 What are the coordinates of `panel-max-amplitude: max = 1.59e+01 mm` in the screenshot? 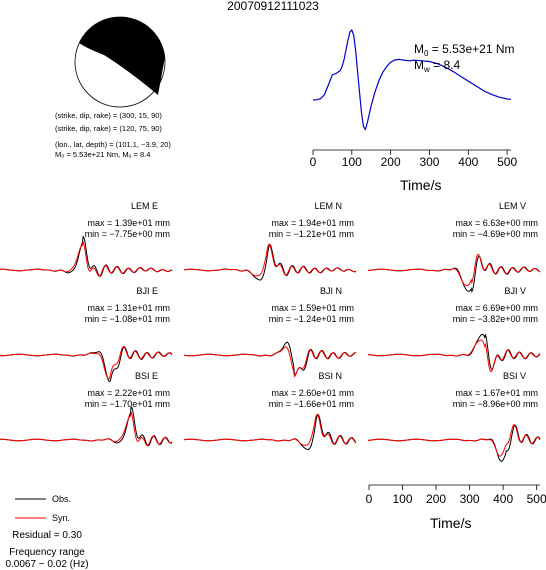 It's located at (312, 308).